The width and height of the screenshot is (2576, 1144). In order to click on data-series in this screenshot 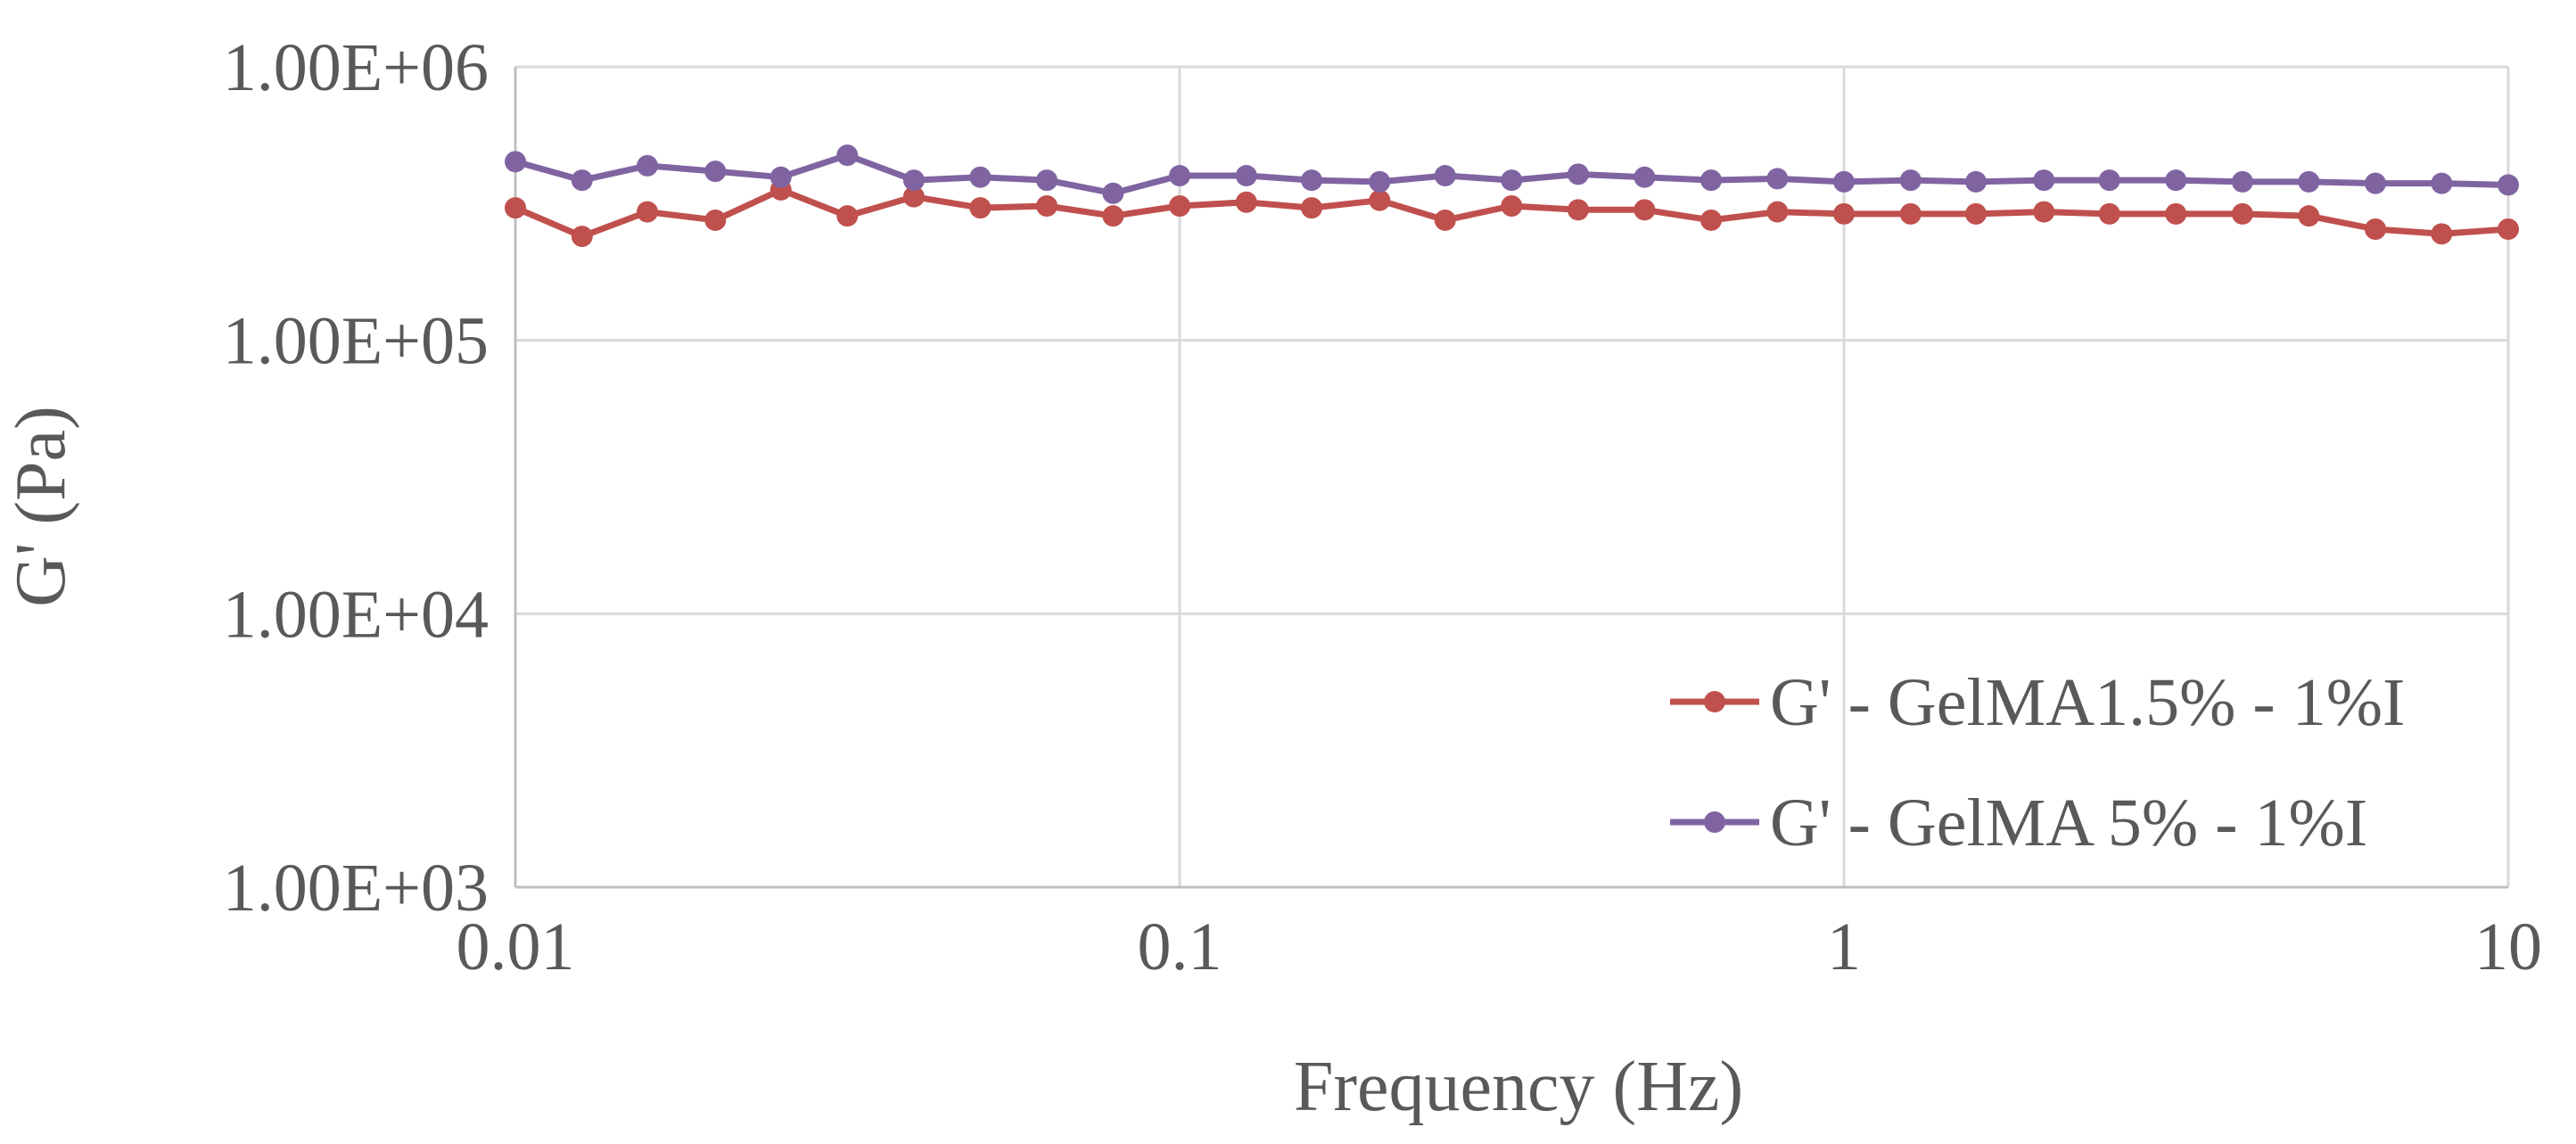, I will do `click(1512, 196)`.